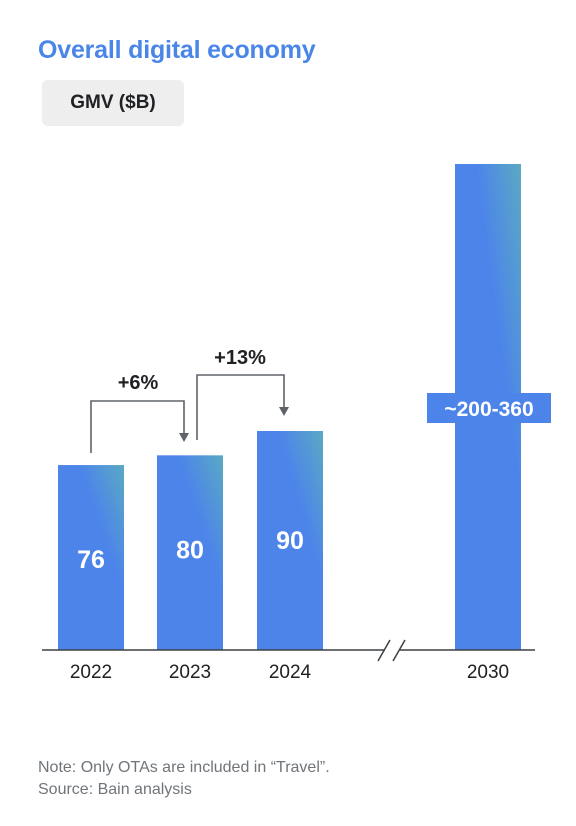 This screenshot has width=576, height=826. I want to click on unit-badge: GMV ($B), so click(113, 103).